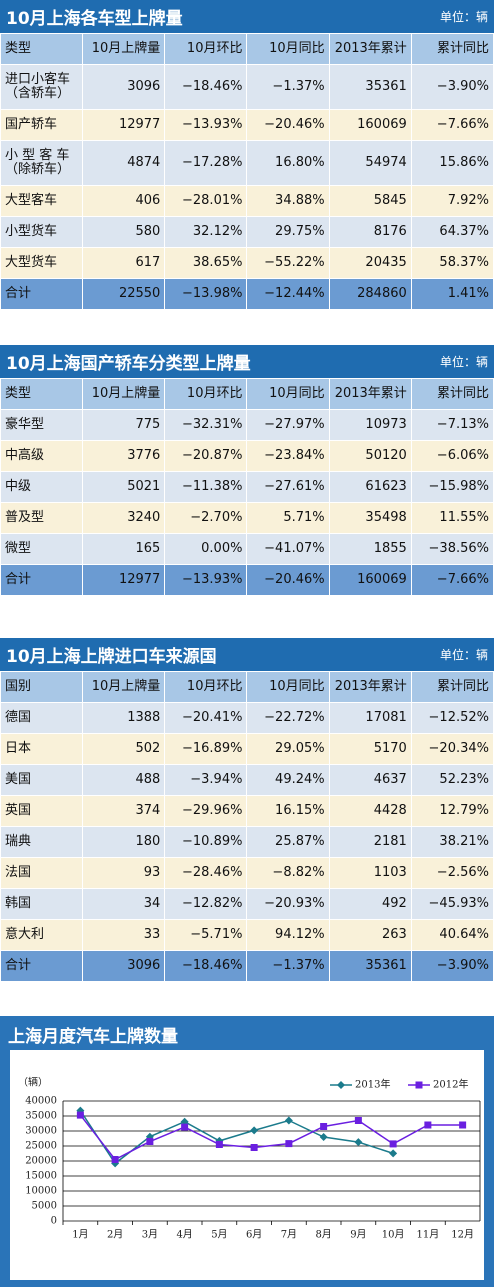 This screenshot has height=1287, width=494. What do you see at coordinates (124, 549) in the screenshot?
I see `cell: 165` at bounding box center [124, 549].